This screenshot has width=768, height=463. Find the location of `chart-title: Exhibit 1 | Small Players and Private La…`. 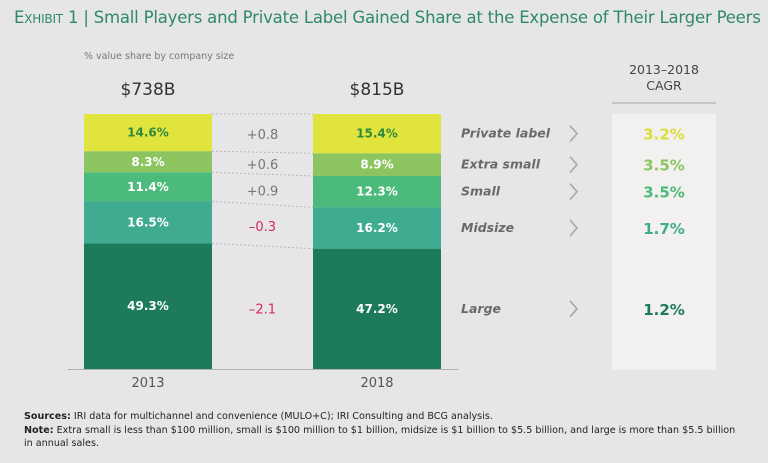

chart-title: Exhibit 1 | Small Players and Private La… is located at coordinates (387, 17).